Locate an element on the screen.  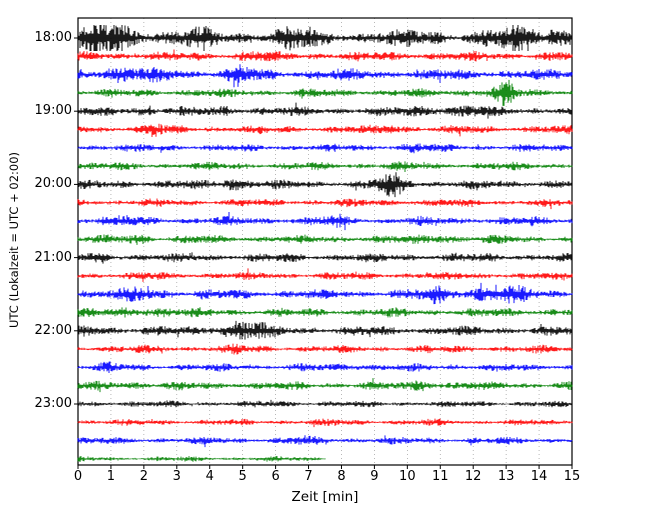
y-tick-label: 18:00 is located at coordinates (53, 37).